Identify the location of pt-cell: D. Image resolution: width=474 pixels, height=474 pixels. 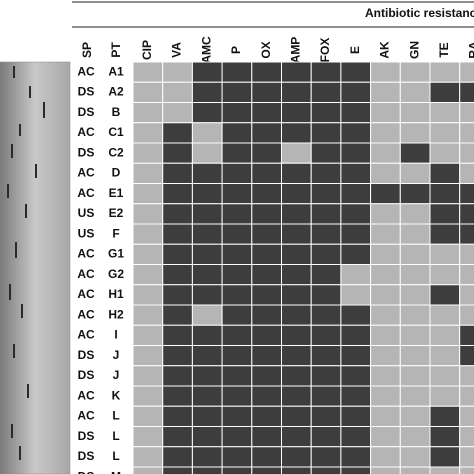
(116, 173).